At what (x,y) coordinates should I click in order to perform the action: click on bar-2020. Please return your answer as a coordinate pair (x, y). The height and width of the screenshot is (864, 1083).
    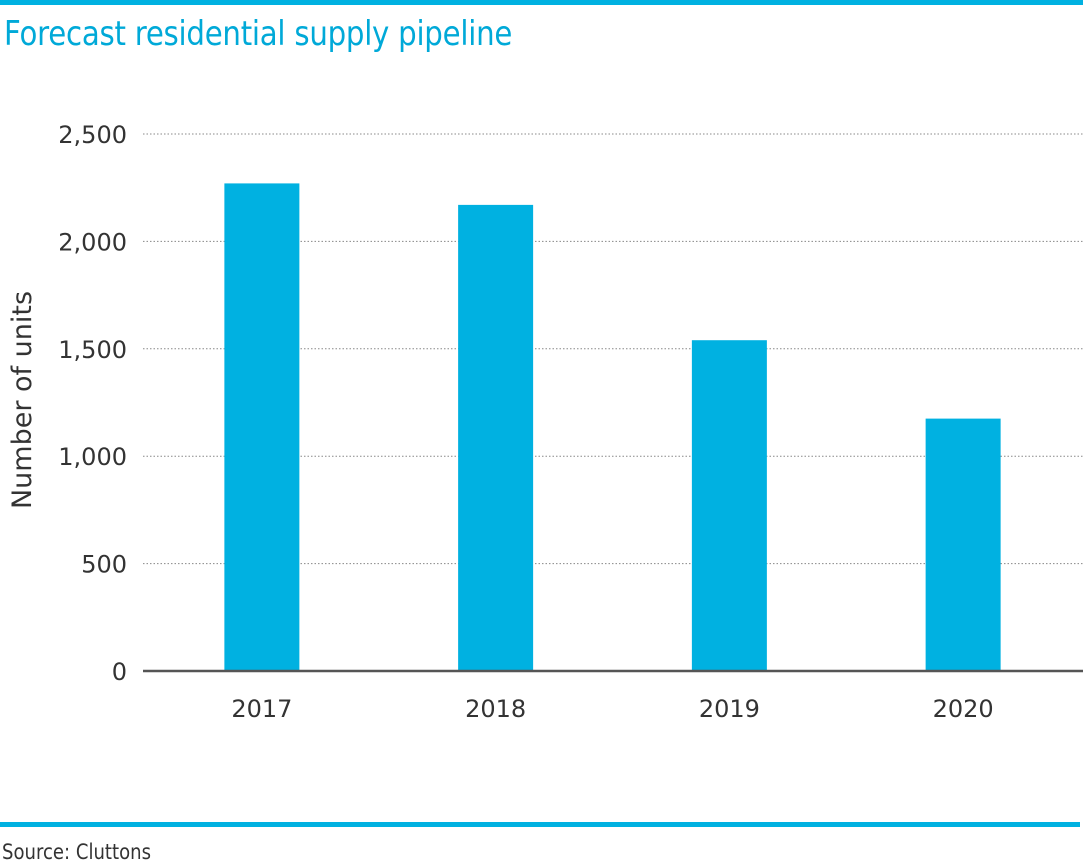
    Looking at the image, I should click on (963, 544).